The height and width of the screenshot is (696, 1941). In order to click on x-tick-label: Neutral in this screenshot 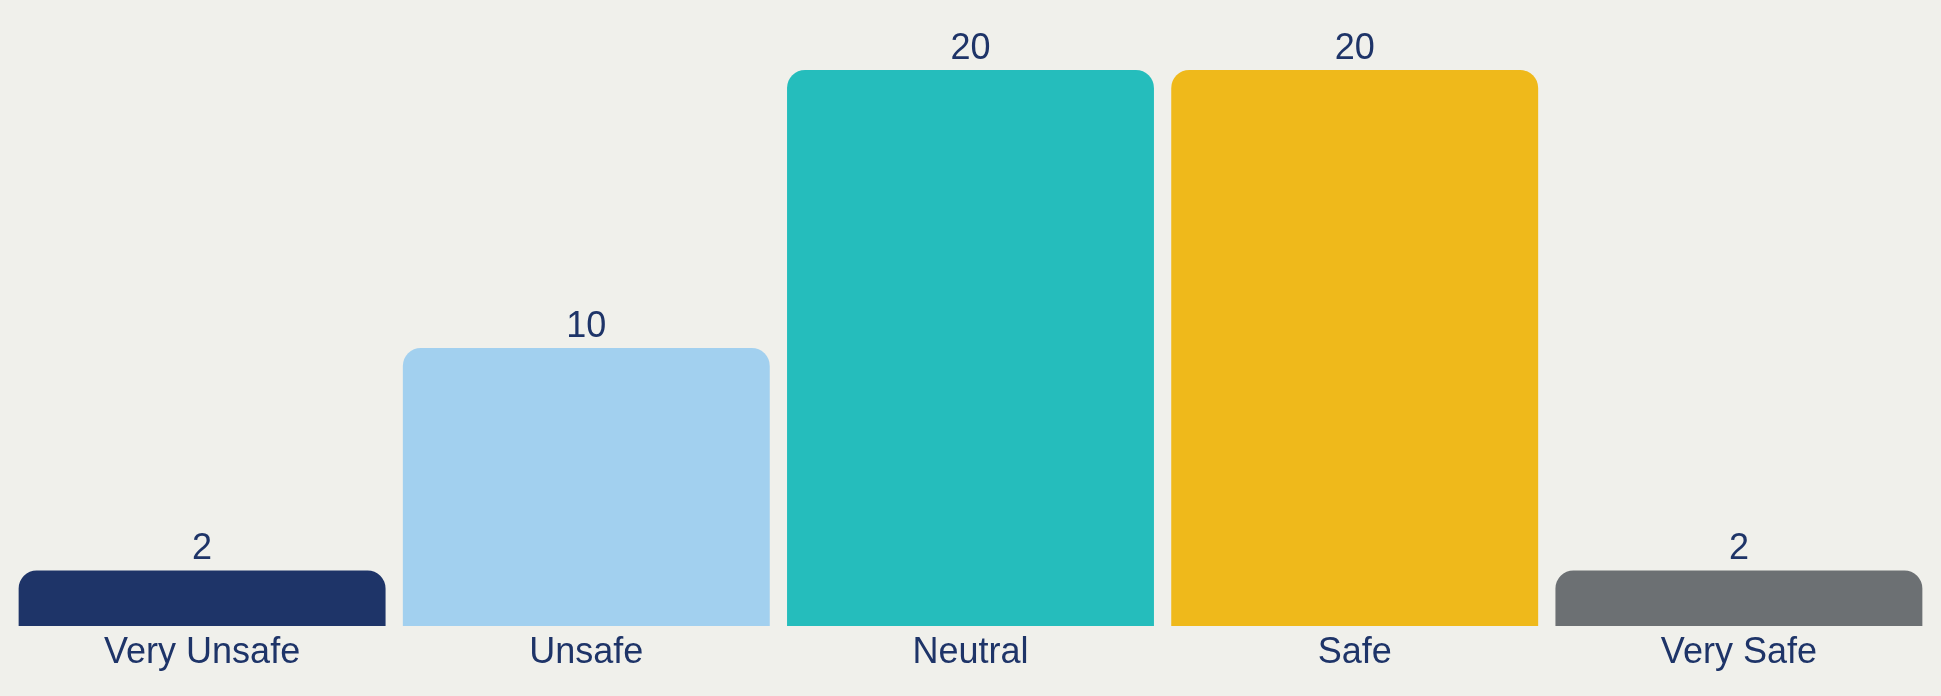, I will do `click(970, 650)`.